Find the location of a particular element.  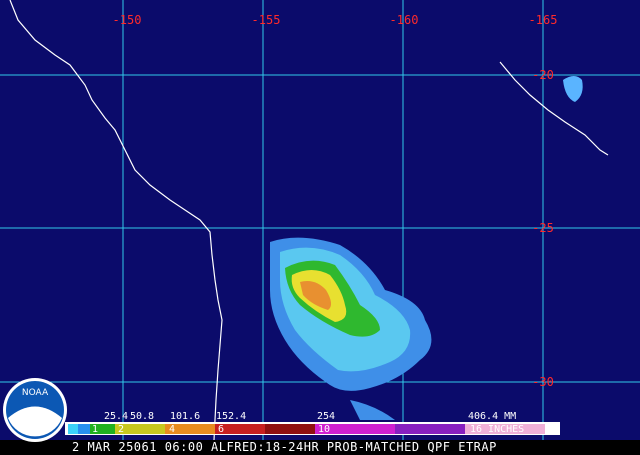

rainfall-field is located at coordinates (351, 328).